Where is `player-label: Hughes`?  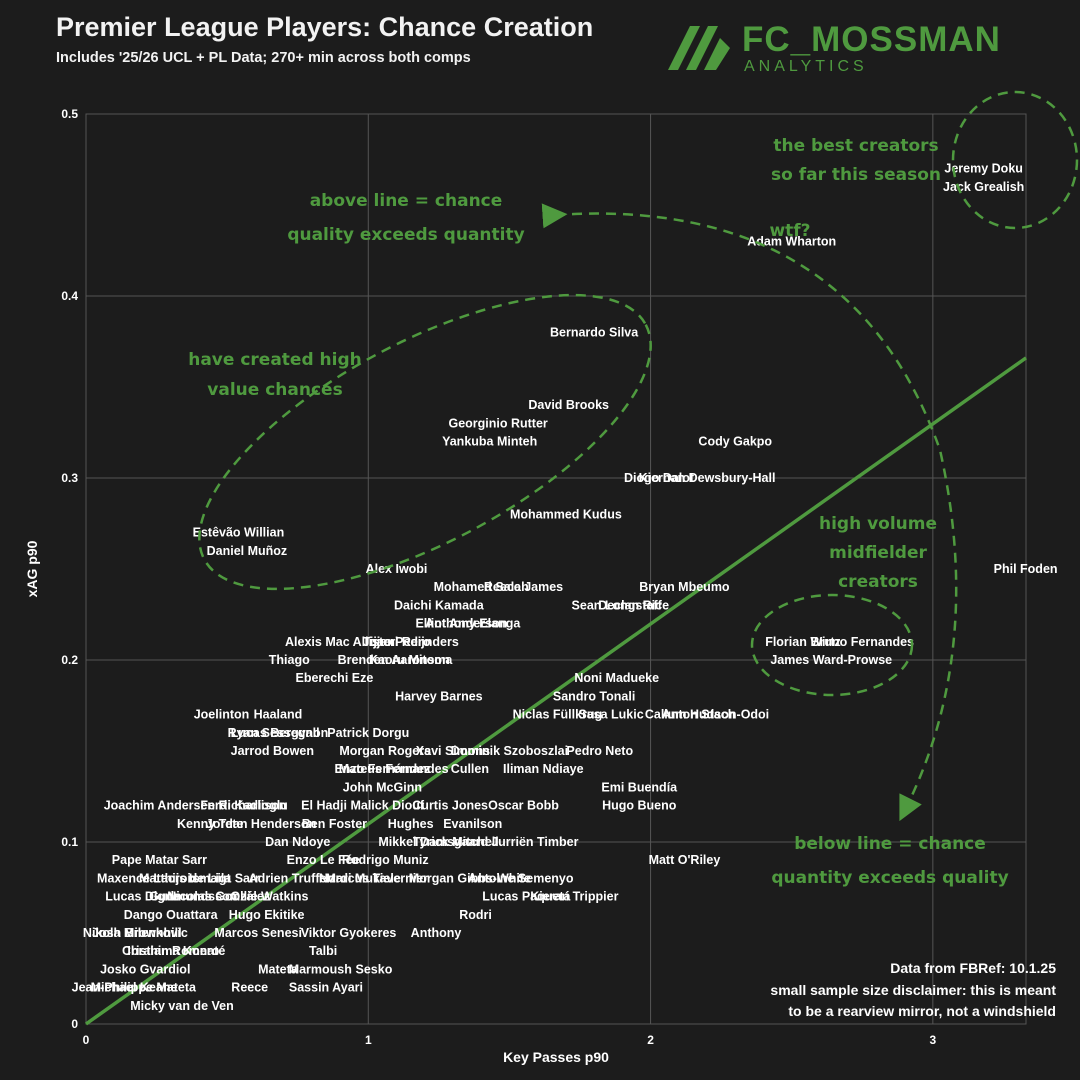
player-label: Hughes is located at coordinates (411, 824).